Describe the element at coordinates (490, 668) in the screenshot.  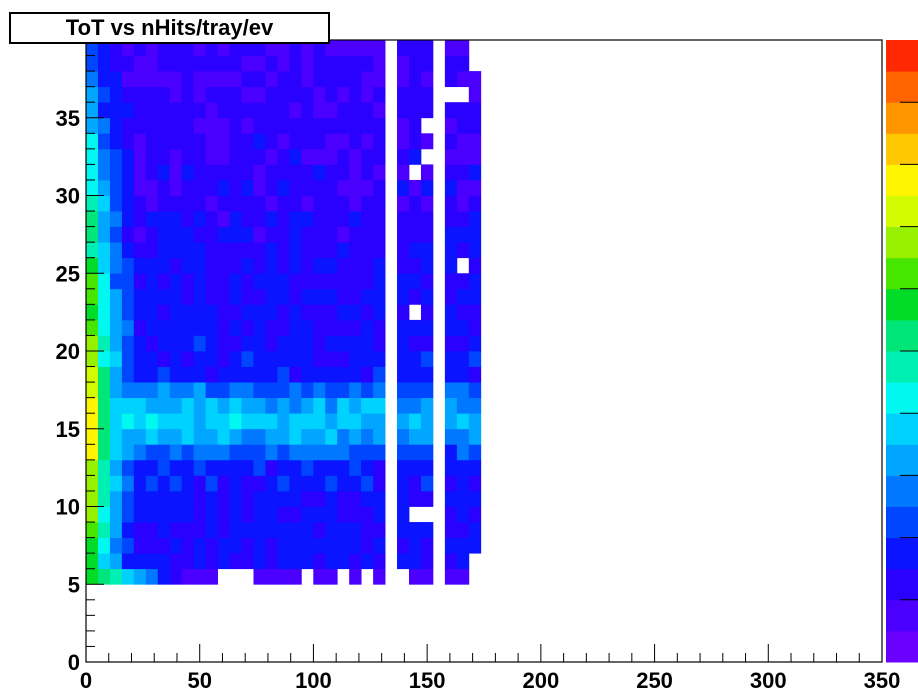
I see `x-axis: 0 50 100 150 200 250 300 350` at that location.